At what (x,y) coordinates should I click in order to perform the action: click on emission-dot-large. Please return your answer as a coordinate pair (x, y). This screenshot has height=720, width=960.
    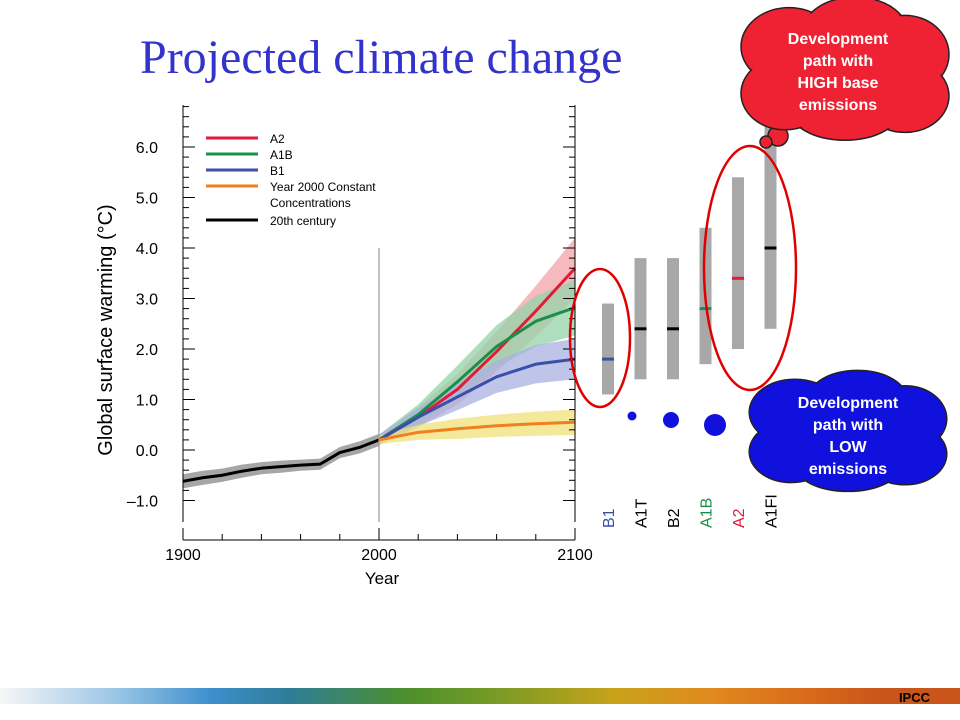
    Looking at the image, I should click on (715, 425).